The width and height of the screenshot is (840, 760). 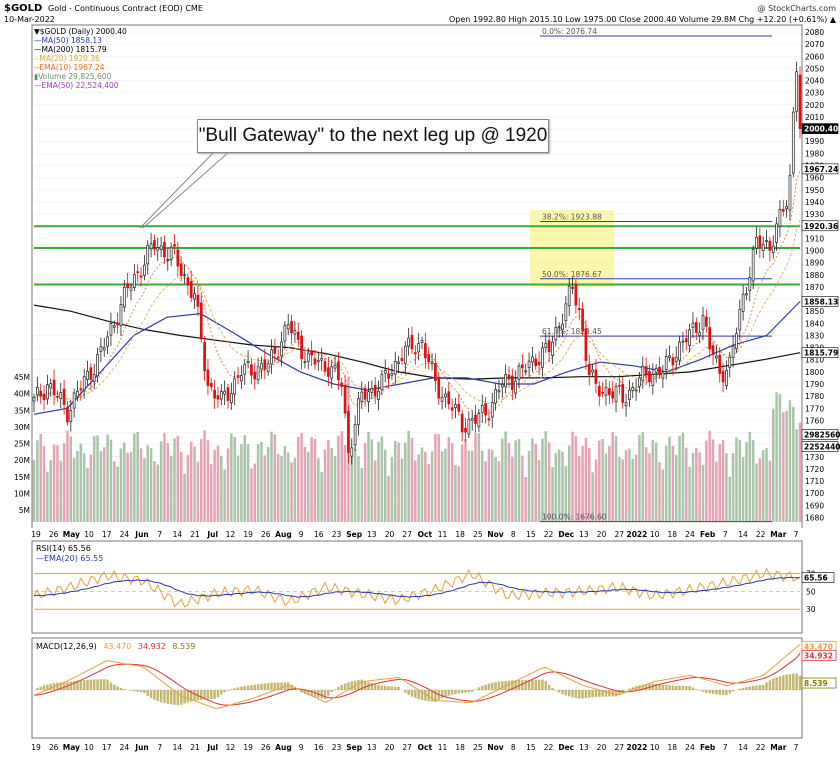 What do you see at coordinates (22, 427) in the screenshot?
I see `volume-tick-label: 30M` at bounding box center [22, 427].